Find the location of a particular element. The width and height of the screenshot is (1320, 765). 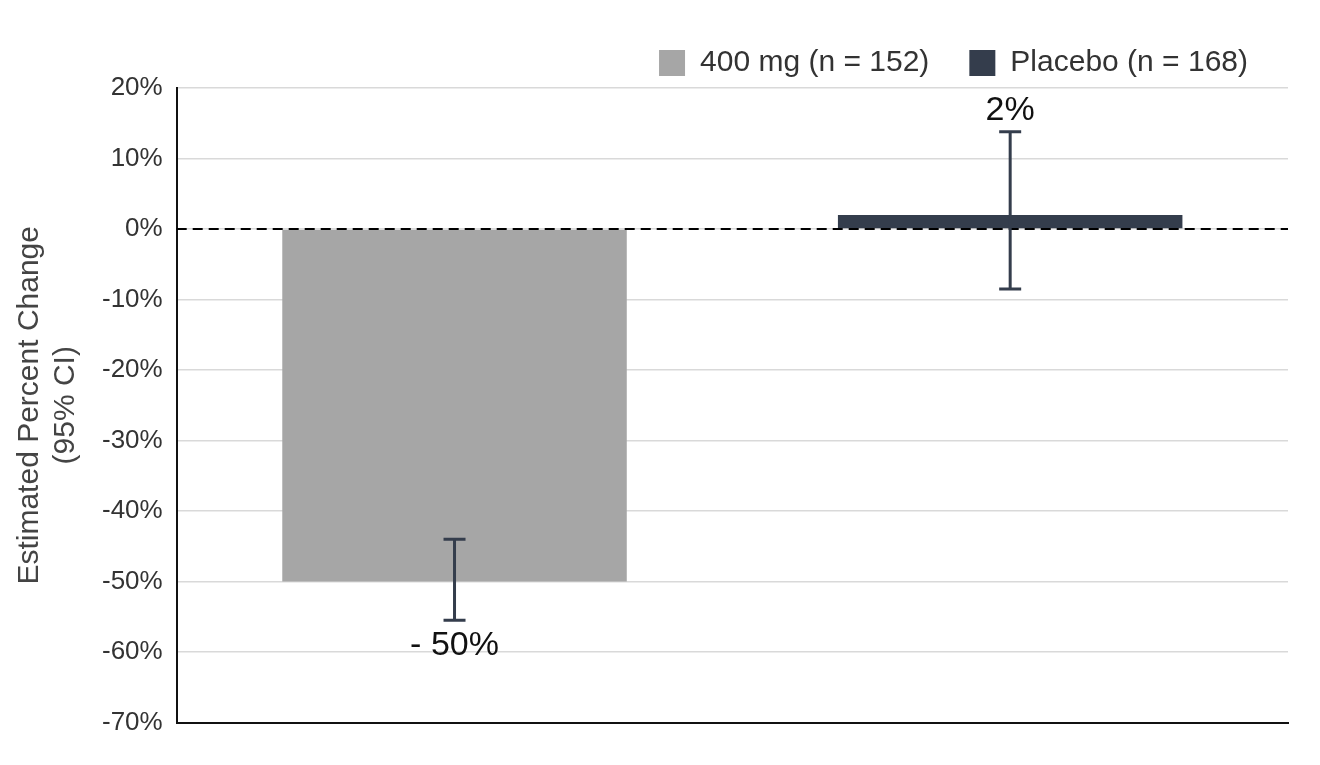

data-label: 2% is located at coordinates (1010, 108).